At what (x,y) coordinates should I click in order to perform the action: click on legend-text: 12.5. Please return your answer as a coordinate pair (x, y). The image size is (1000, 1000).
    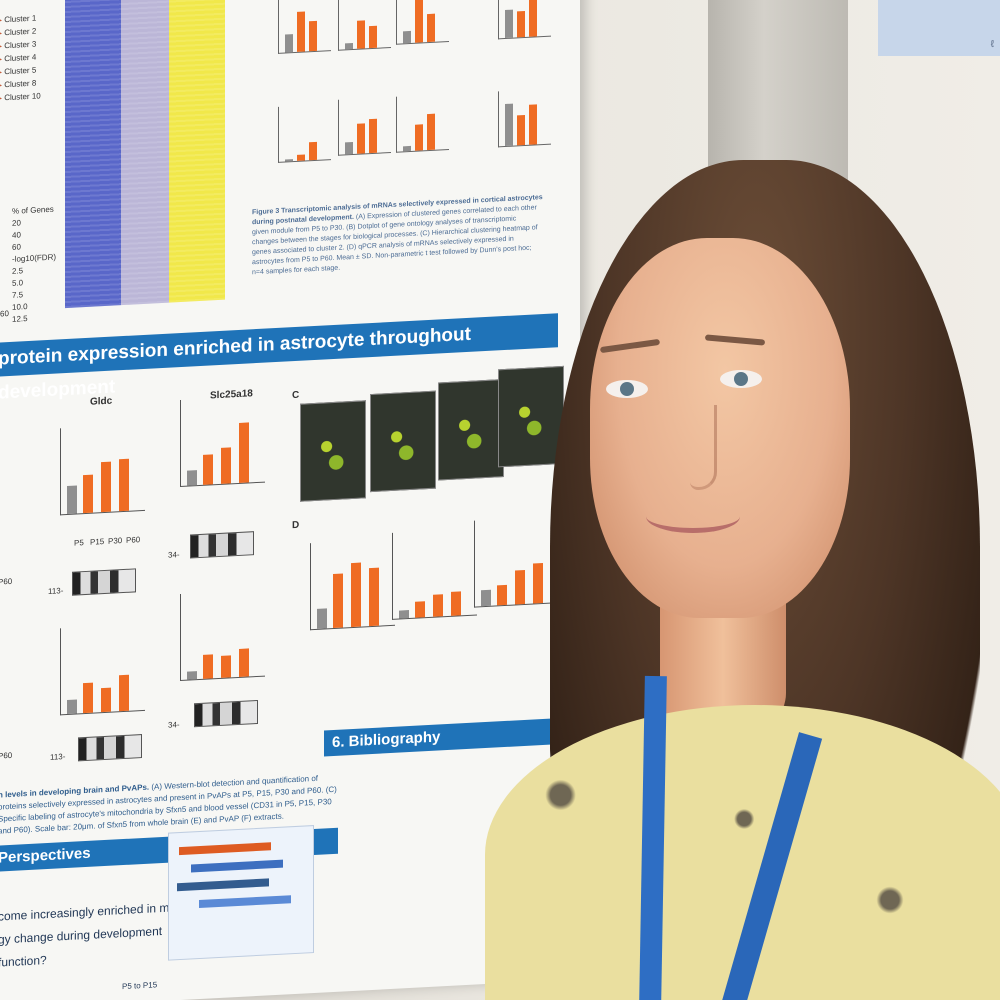
    Looking at the image, I should click on (20, 319).